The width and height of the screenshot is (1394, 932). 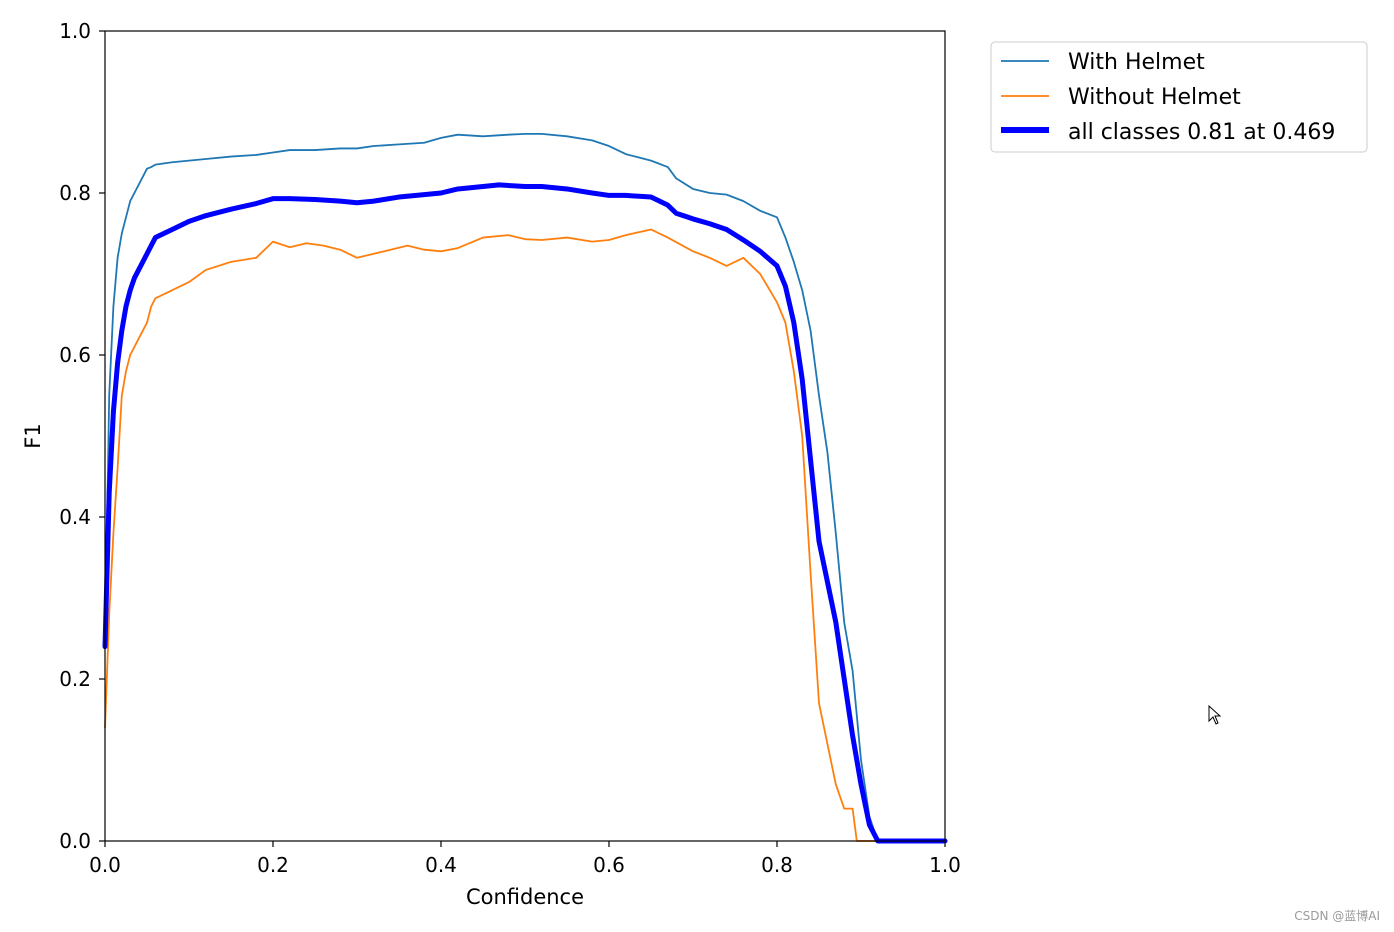 What do you see at coordinates (1201, 132) in the screenshot?
I see `legend-label-all-classes: all classes 0.81 at 0.469` at bounding box center [1201, 132].